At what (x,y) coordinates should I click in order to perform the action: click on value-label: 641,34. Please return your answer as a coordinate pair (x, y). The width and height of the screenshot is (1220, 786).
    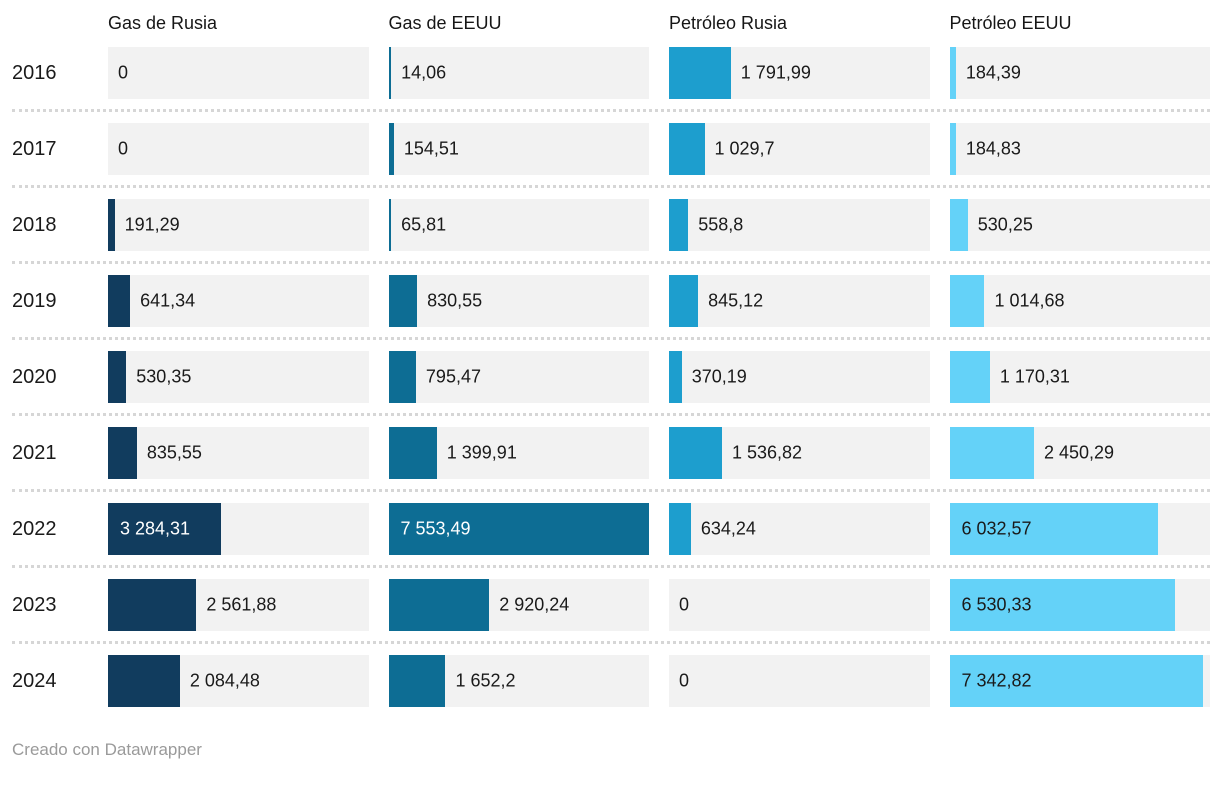
    Looking at the image, I should click on (168, 300).